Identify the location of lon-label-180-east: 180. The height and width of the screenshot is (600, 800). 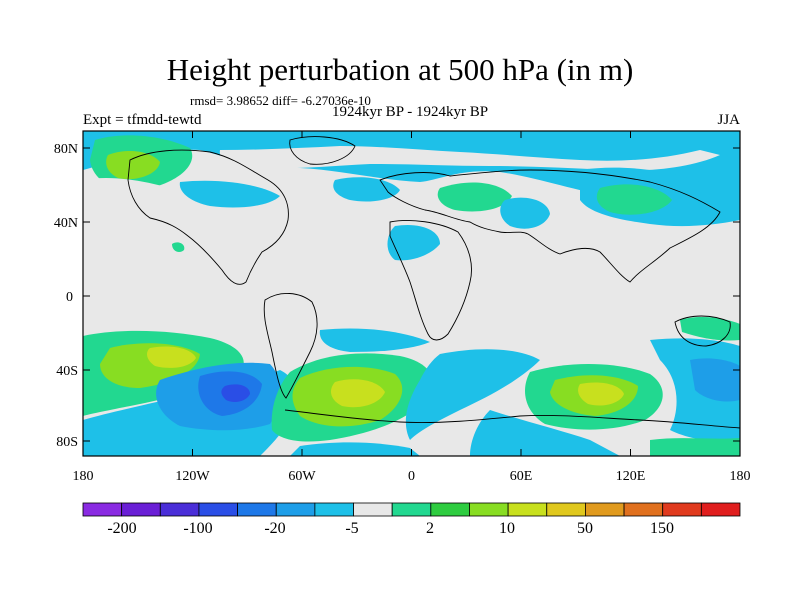
(740, 476).